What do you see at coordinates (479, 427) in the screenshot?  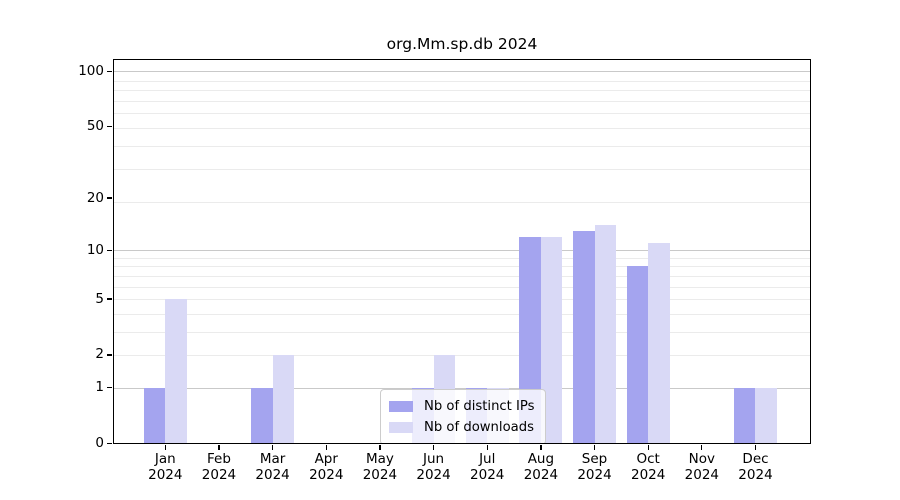 I see `legend-label: Nb of downloads` at bounding box center [479, 427].